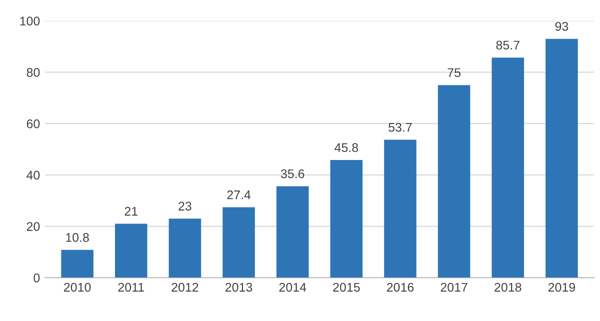 The height and width of the screenshot is (321, 600). Describe the element at coordinates (400, 127) in the screenshot. I see `data-label: 53.7` at that location.